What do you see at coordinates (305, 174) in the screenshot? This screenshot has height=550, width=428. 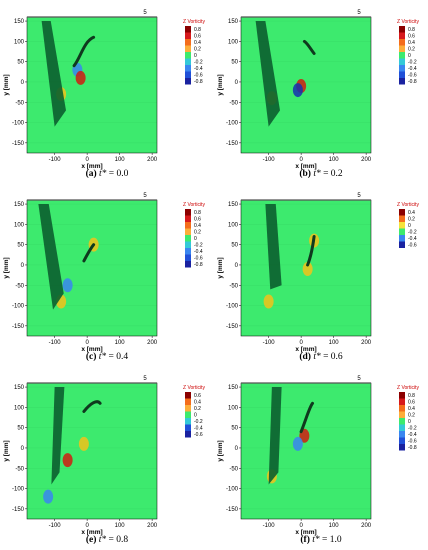 I see `caption-letter: (b)` at bounding box center [305, 174].